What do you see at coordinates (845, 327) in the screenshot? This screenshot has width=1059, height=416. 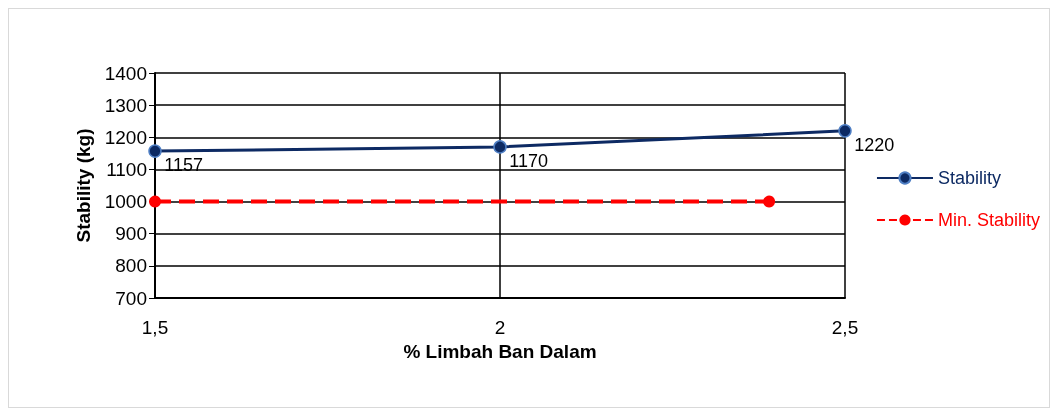 I see `x-tick-label: 2,5` at bounding box center [845, 327].